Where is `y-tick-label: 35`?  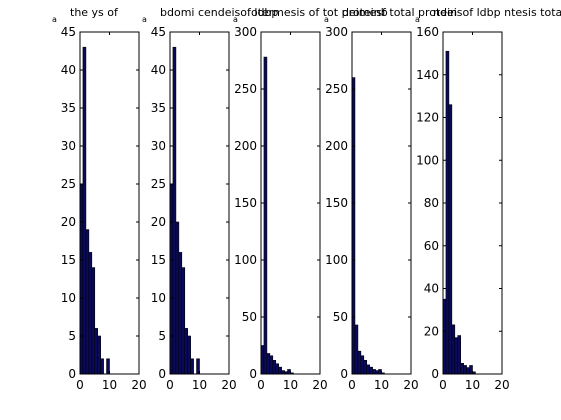
y-tick-label: 35 is located at coordinates (158, 108).